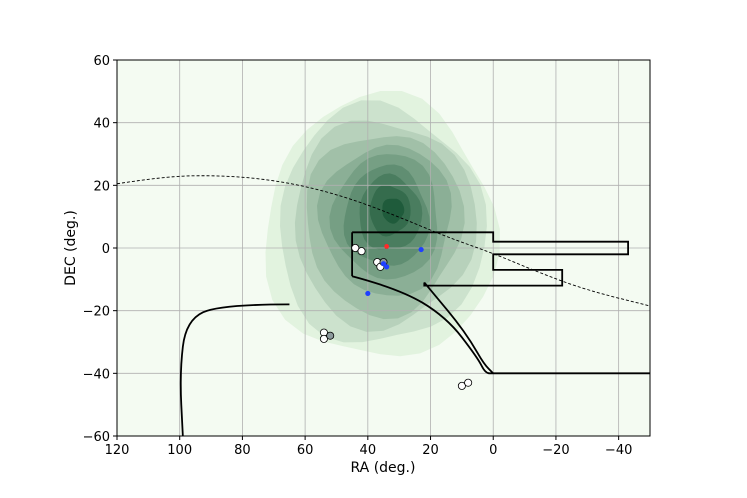 Image resolution: width=747 pixels, height=498 pixels. What do you see at coordinates (368, 450) in the screenshot?
I see `x-tick-label: 40` at bounding box center [368, 450].